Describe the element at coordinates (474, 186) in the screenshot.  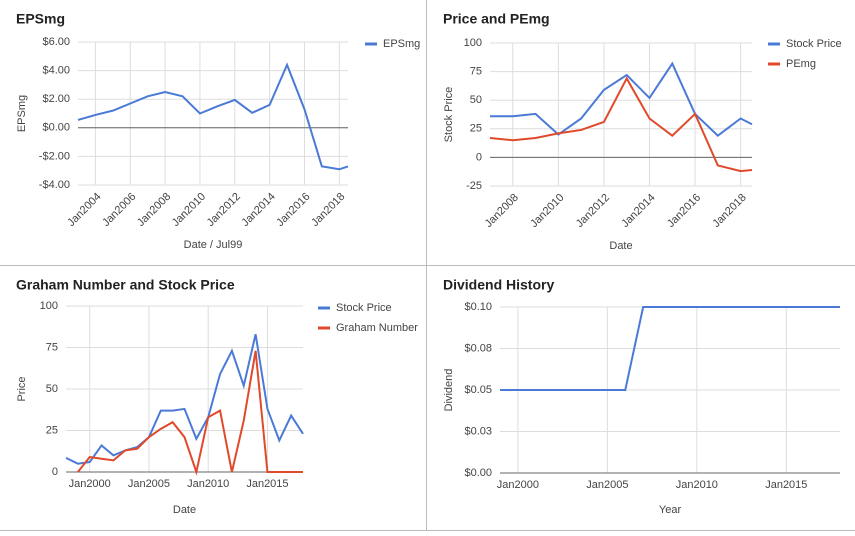
I see `y-tick-label: -25` at that location.